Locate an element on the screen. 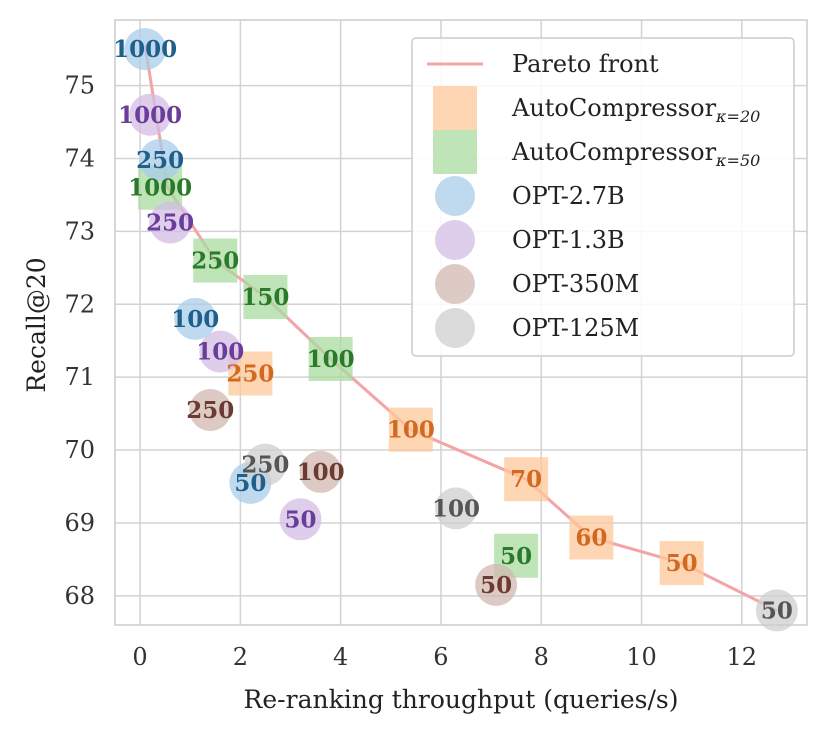  y-tick-label: 68 is located at coordinates (79, 596).